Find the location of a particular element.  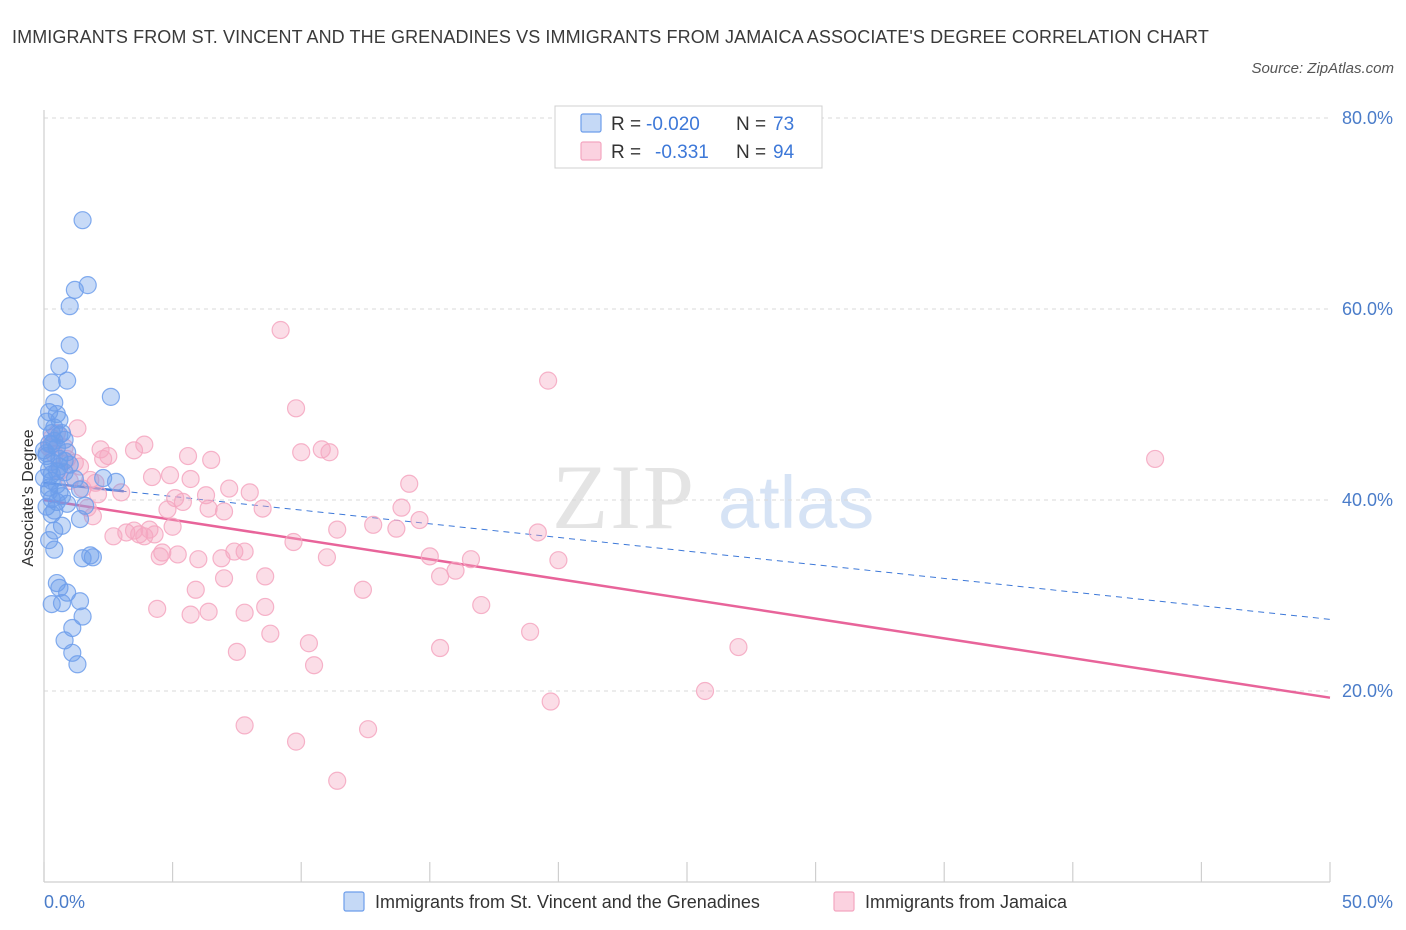

legend-swatch-pink is located at coordinates (591, 151).